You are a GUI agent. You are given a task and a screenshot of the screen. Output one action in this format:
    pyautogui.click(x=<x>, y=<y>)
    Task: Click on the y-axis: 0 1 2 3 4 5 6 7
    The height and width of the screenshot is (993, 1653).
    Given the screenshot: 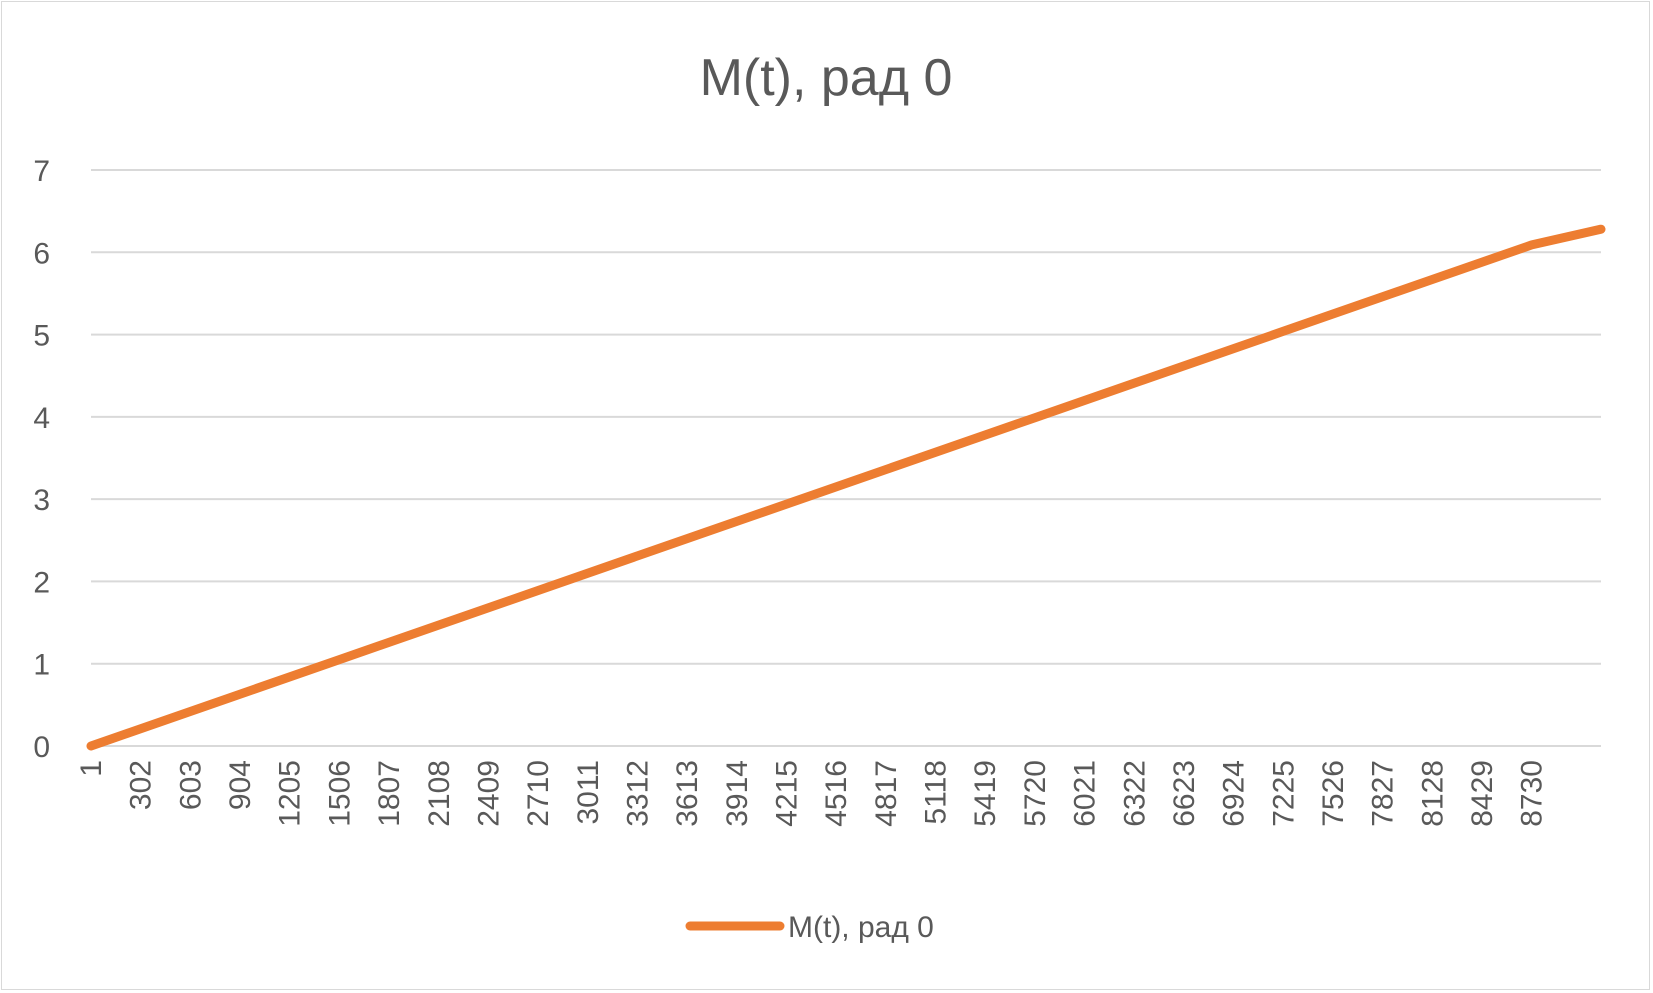 What is the action you would take?
    pyautogui.click(x=41, y=459)
    